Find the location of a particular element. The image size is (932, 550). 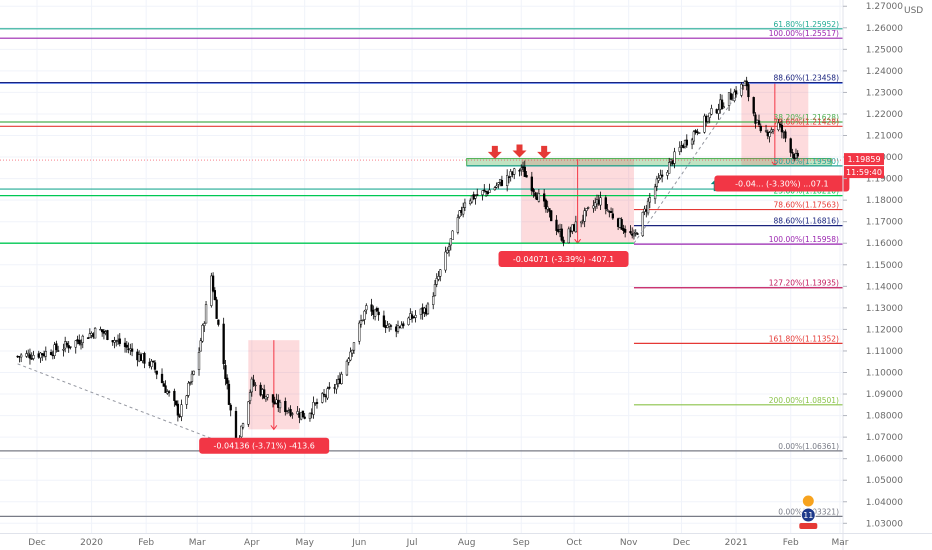

down-arrow-marker is located at coordinates (544, 152).